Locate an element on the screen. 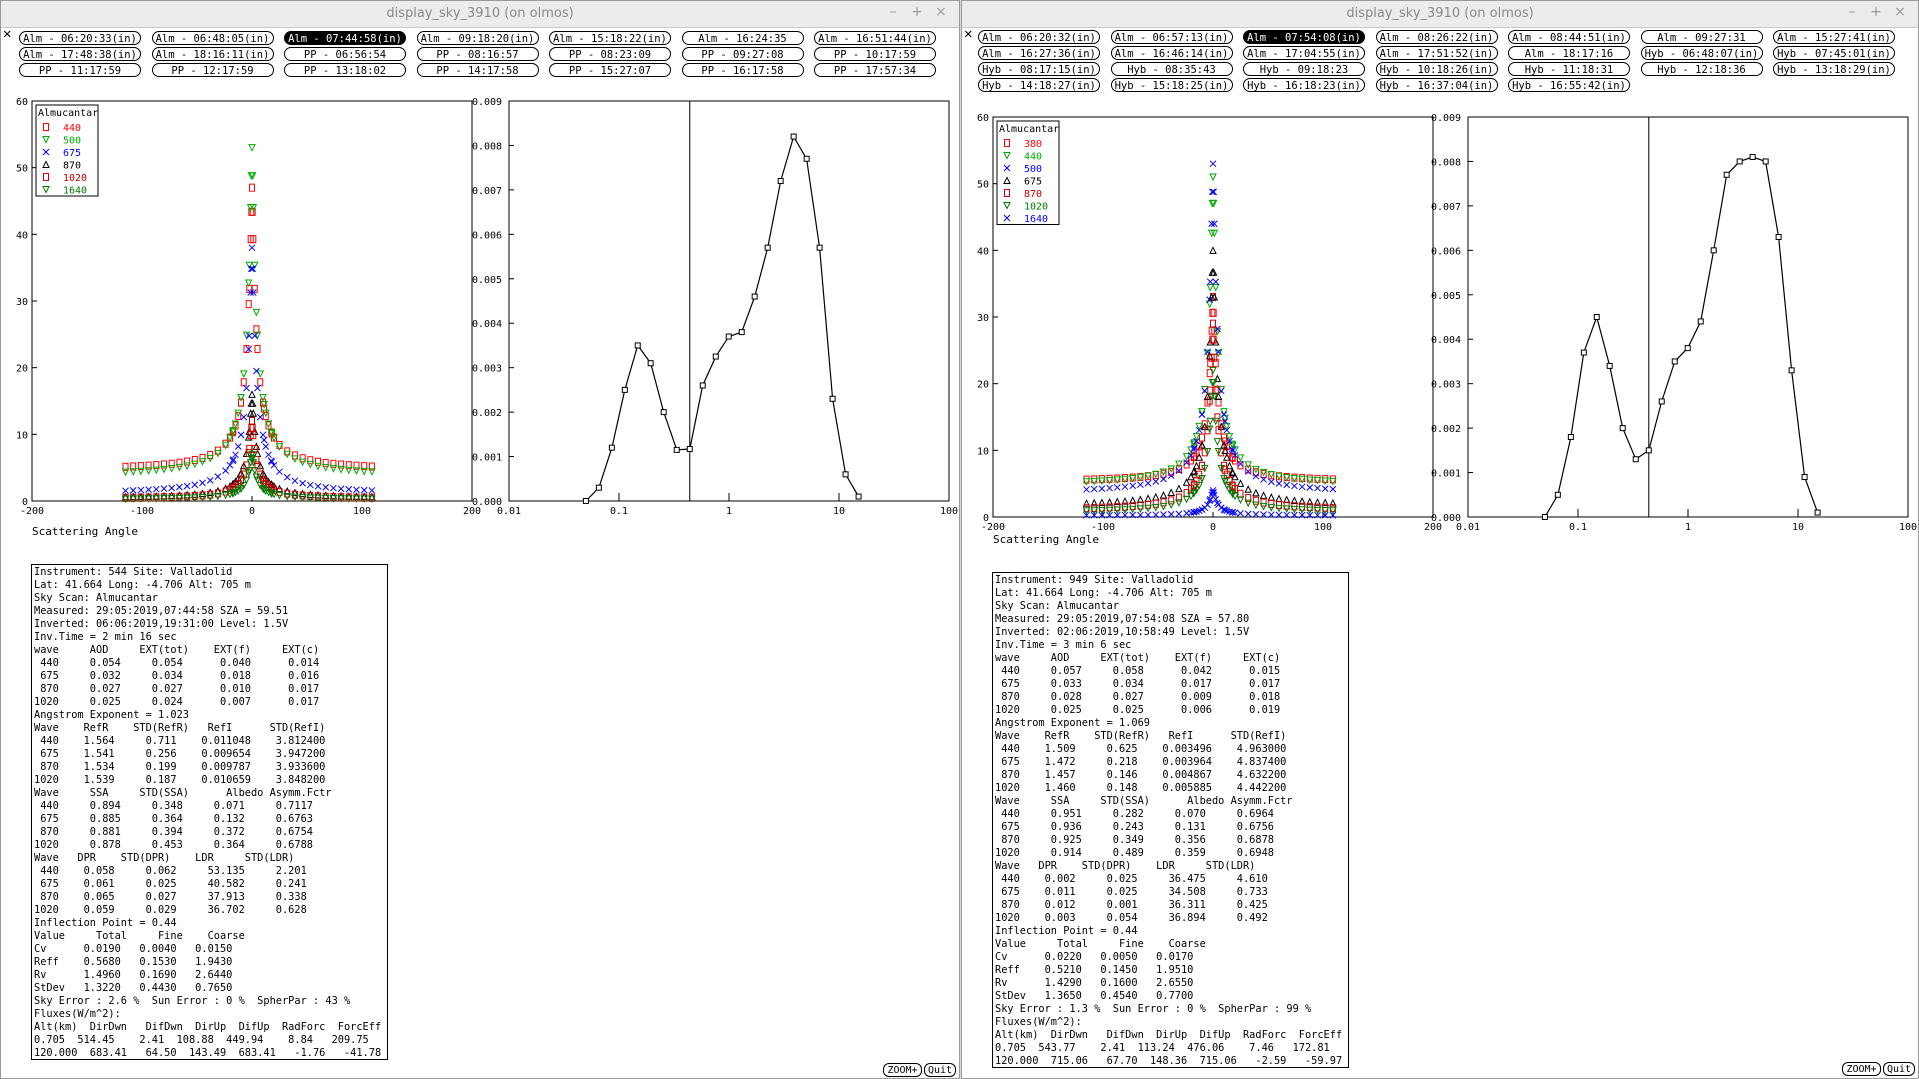 The width and height of the screenshot is (1919, 1079). scan-tab: Alm - 18:16:11(in) is located at coordinates (212, 54).